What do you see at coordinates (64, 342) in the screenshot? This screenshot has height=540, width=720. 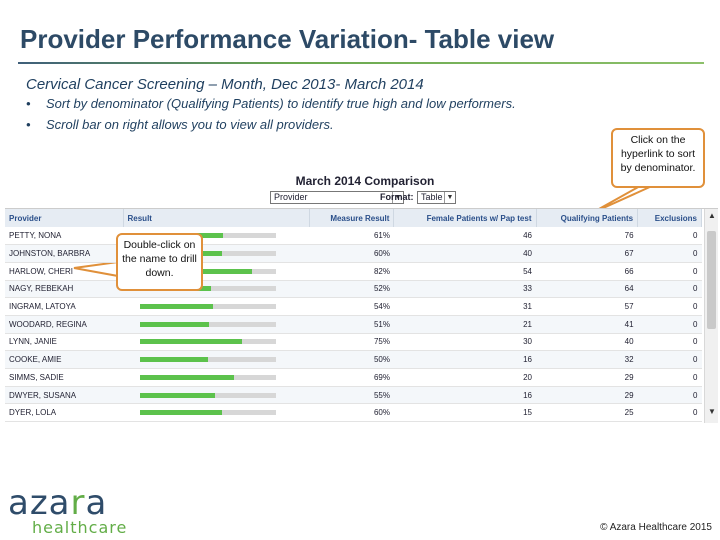 I see `provider-name-link: LYNN, JANIE` at bounding box center [64, 342].